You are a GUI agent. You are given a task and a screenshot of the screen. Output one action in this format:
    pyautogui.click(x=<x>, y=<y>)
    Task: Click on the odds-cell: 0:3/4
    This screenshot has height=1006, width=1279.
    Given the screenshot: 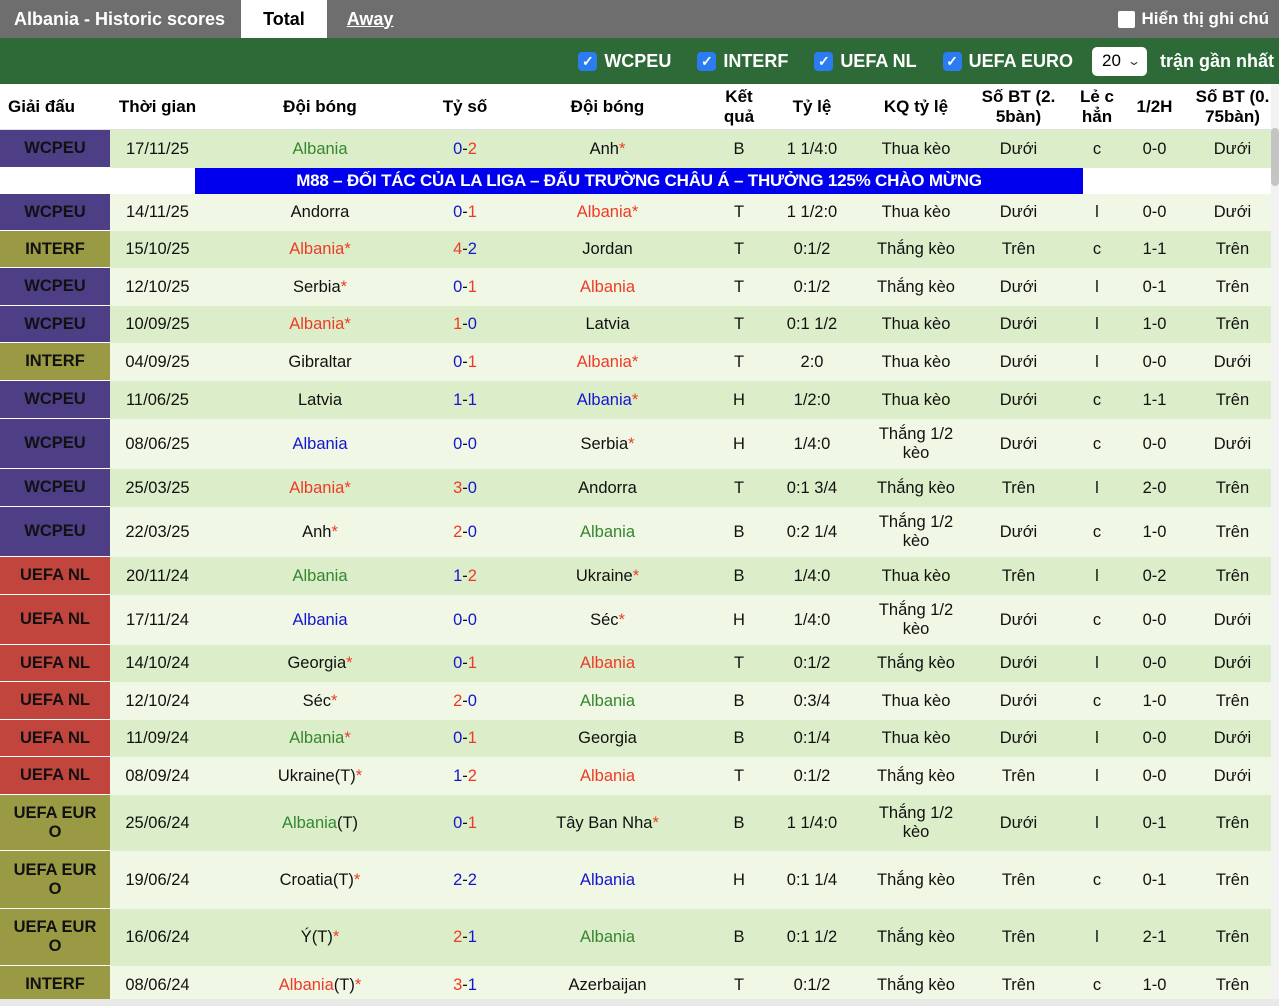 What is the action you would take?
    pyautogui.click(x=812, y=700)
    